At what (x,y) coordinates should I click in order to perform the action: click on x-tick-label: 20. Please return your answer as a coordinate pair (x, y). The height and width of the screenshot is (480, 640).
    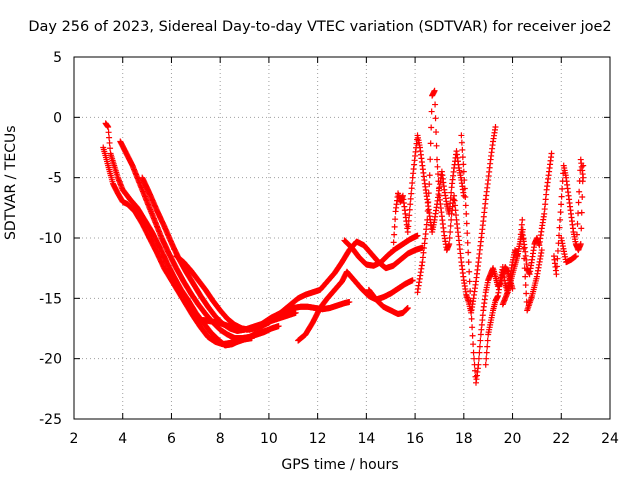
    Looking at the image, I should click on (513, 439).